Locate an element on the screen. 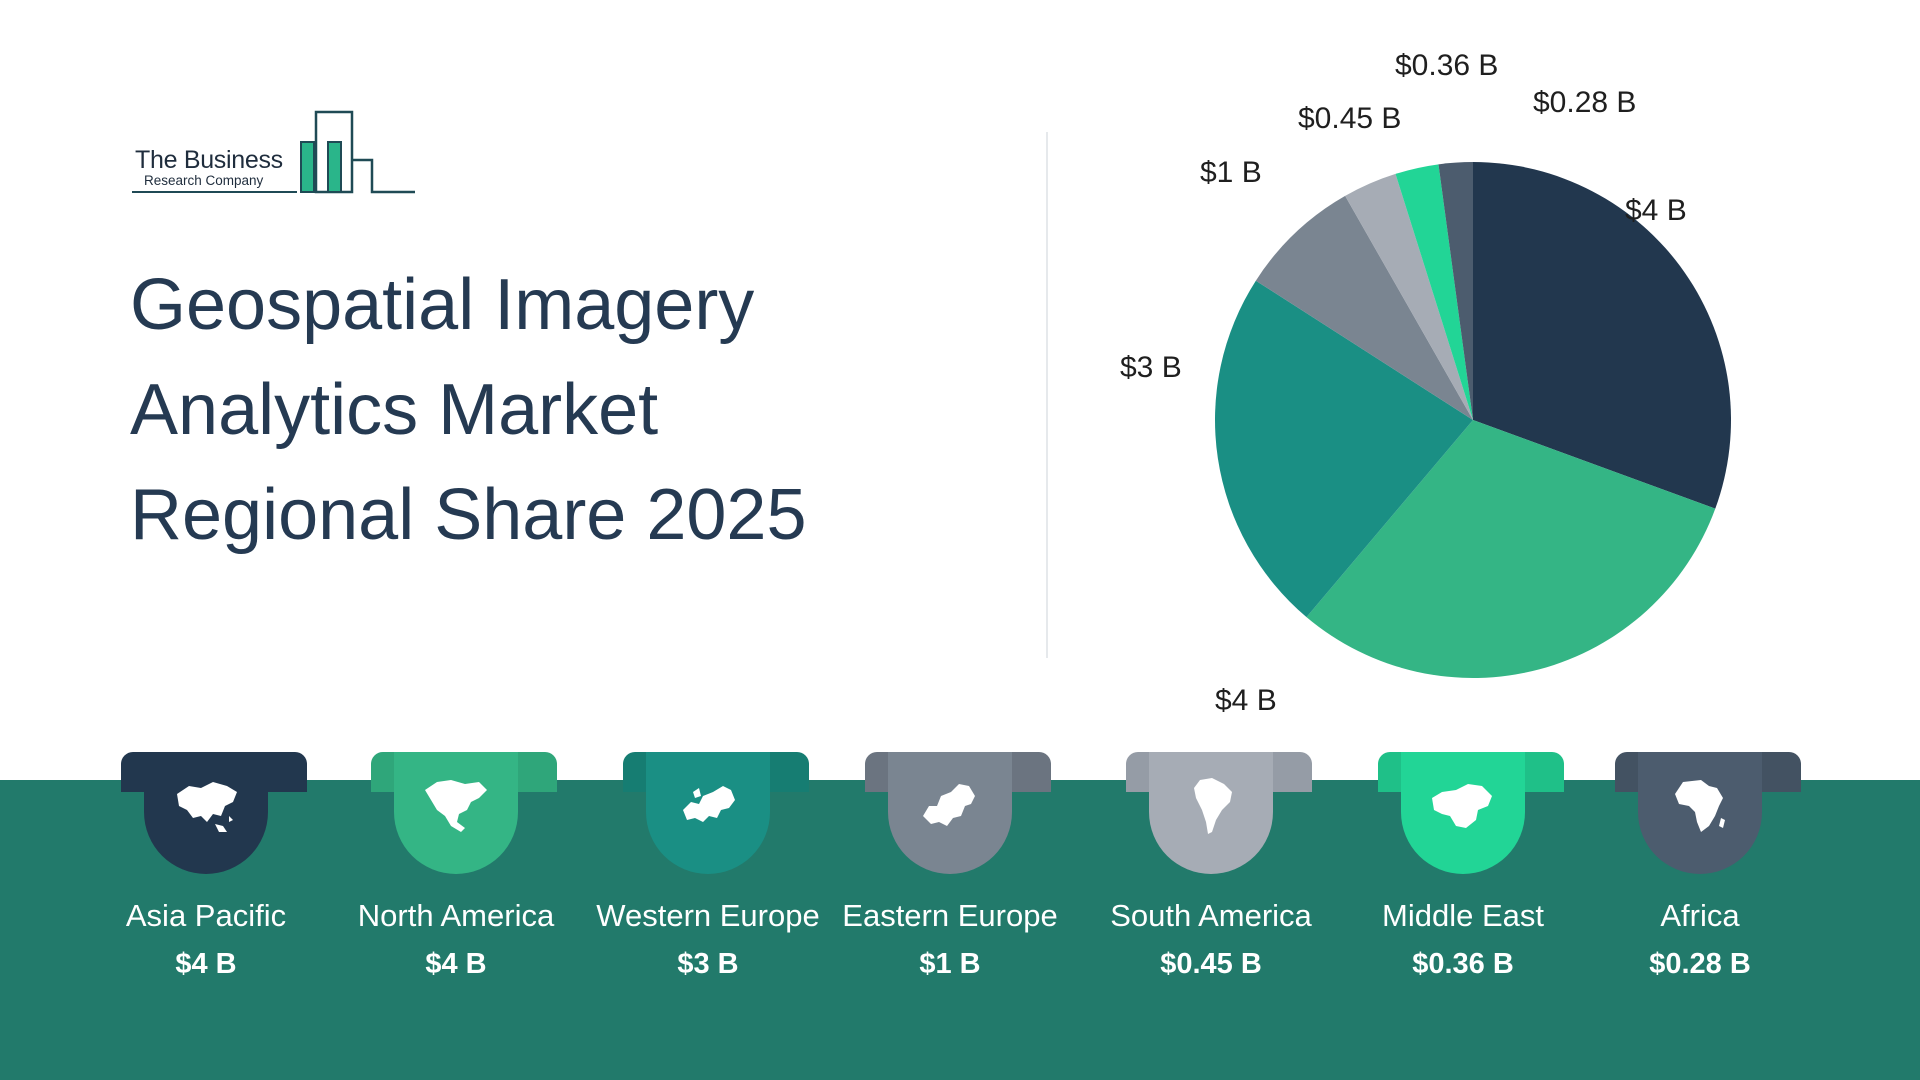 The image size is (1920, 1080). region-name: South America is located at coordinates (1211, 915).